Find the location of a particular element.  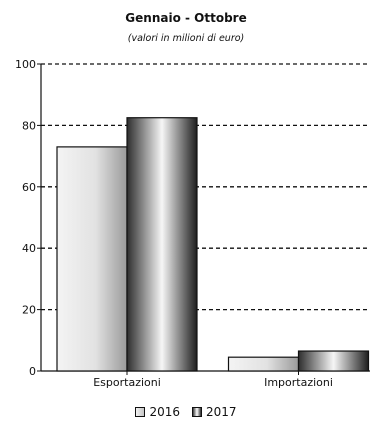

legend-label: 2016 is located at coordinates (164, 412).